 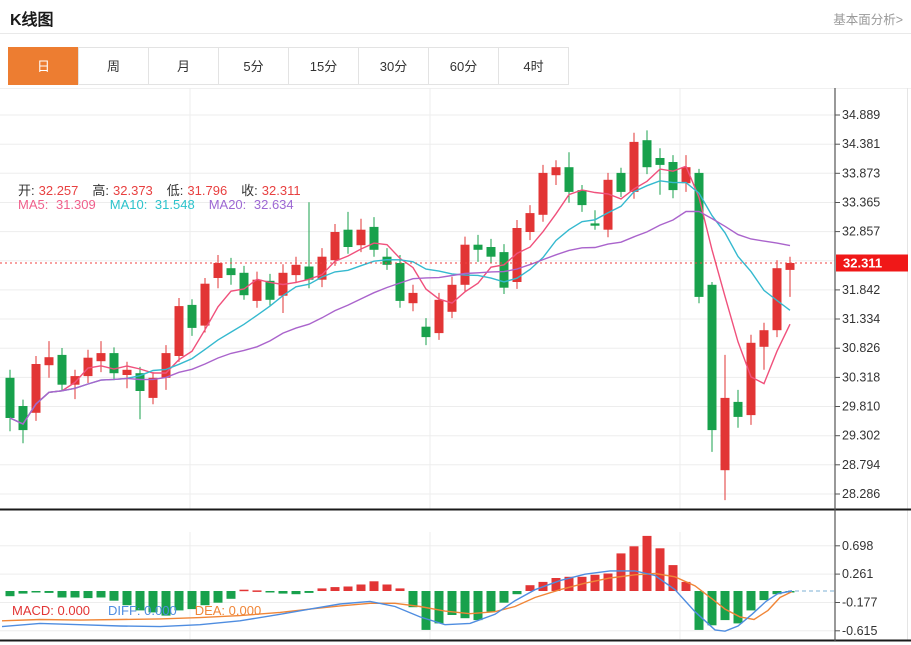 I want to click on macd-axis-tick-0: 0.698, so click(x=857, y=546).